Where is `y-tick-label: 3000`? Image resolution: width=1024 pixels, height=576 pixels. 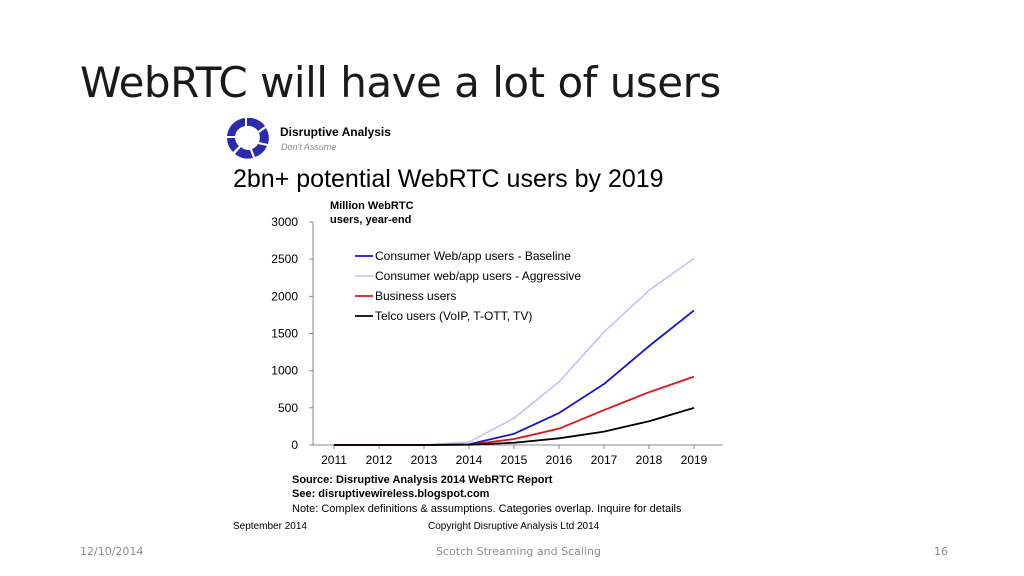 y-tick-label: 3000 is located at coordinates (284, 222).